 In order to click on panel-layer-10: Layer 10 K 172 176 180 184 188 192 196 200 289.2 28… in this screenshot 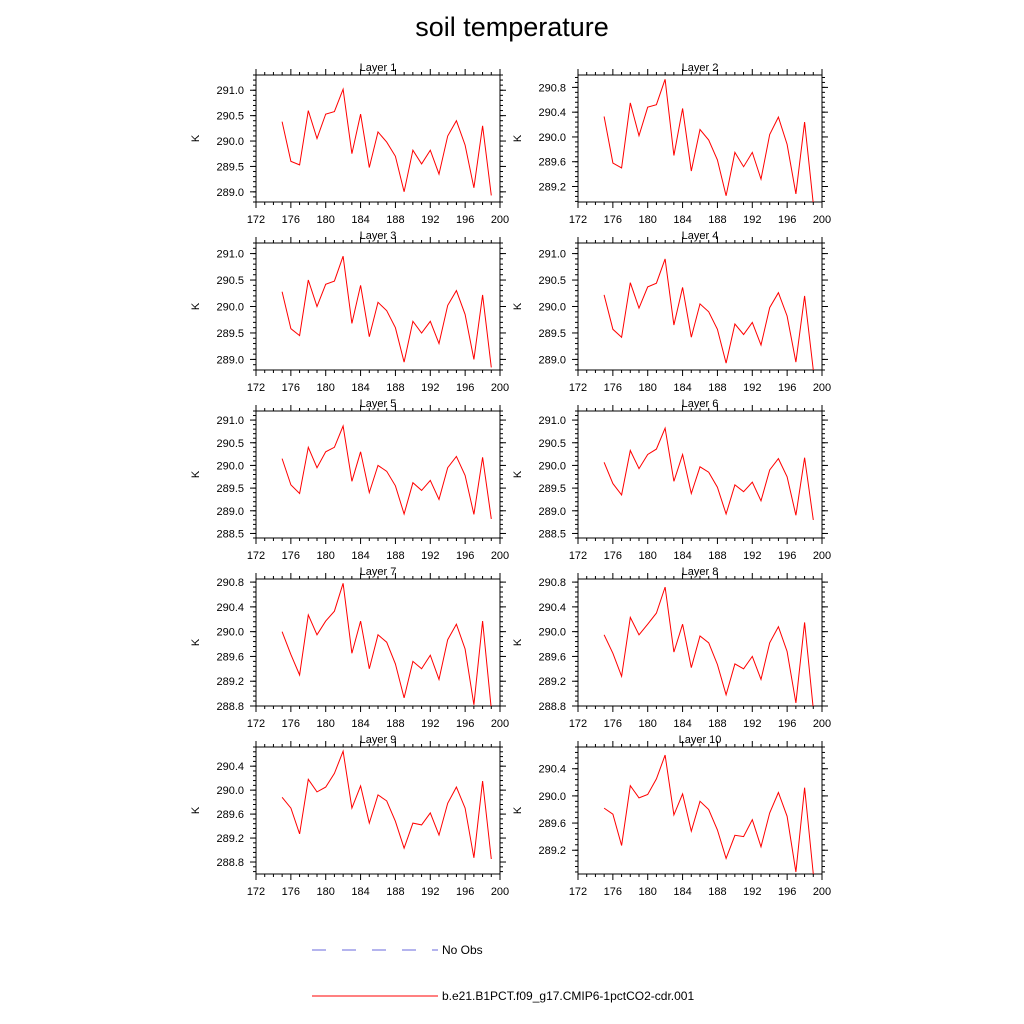, I will do `click(671, 816)`.